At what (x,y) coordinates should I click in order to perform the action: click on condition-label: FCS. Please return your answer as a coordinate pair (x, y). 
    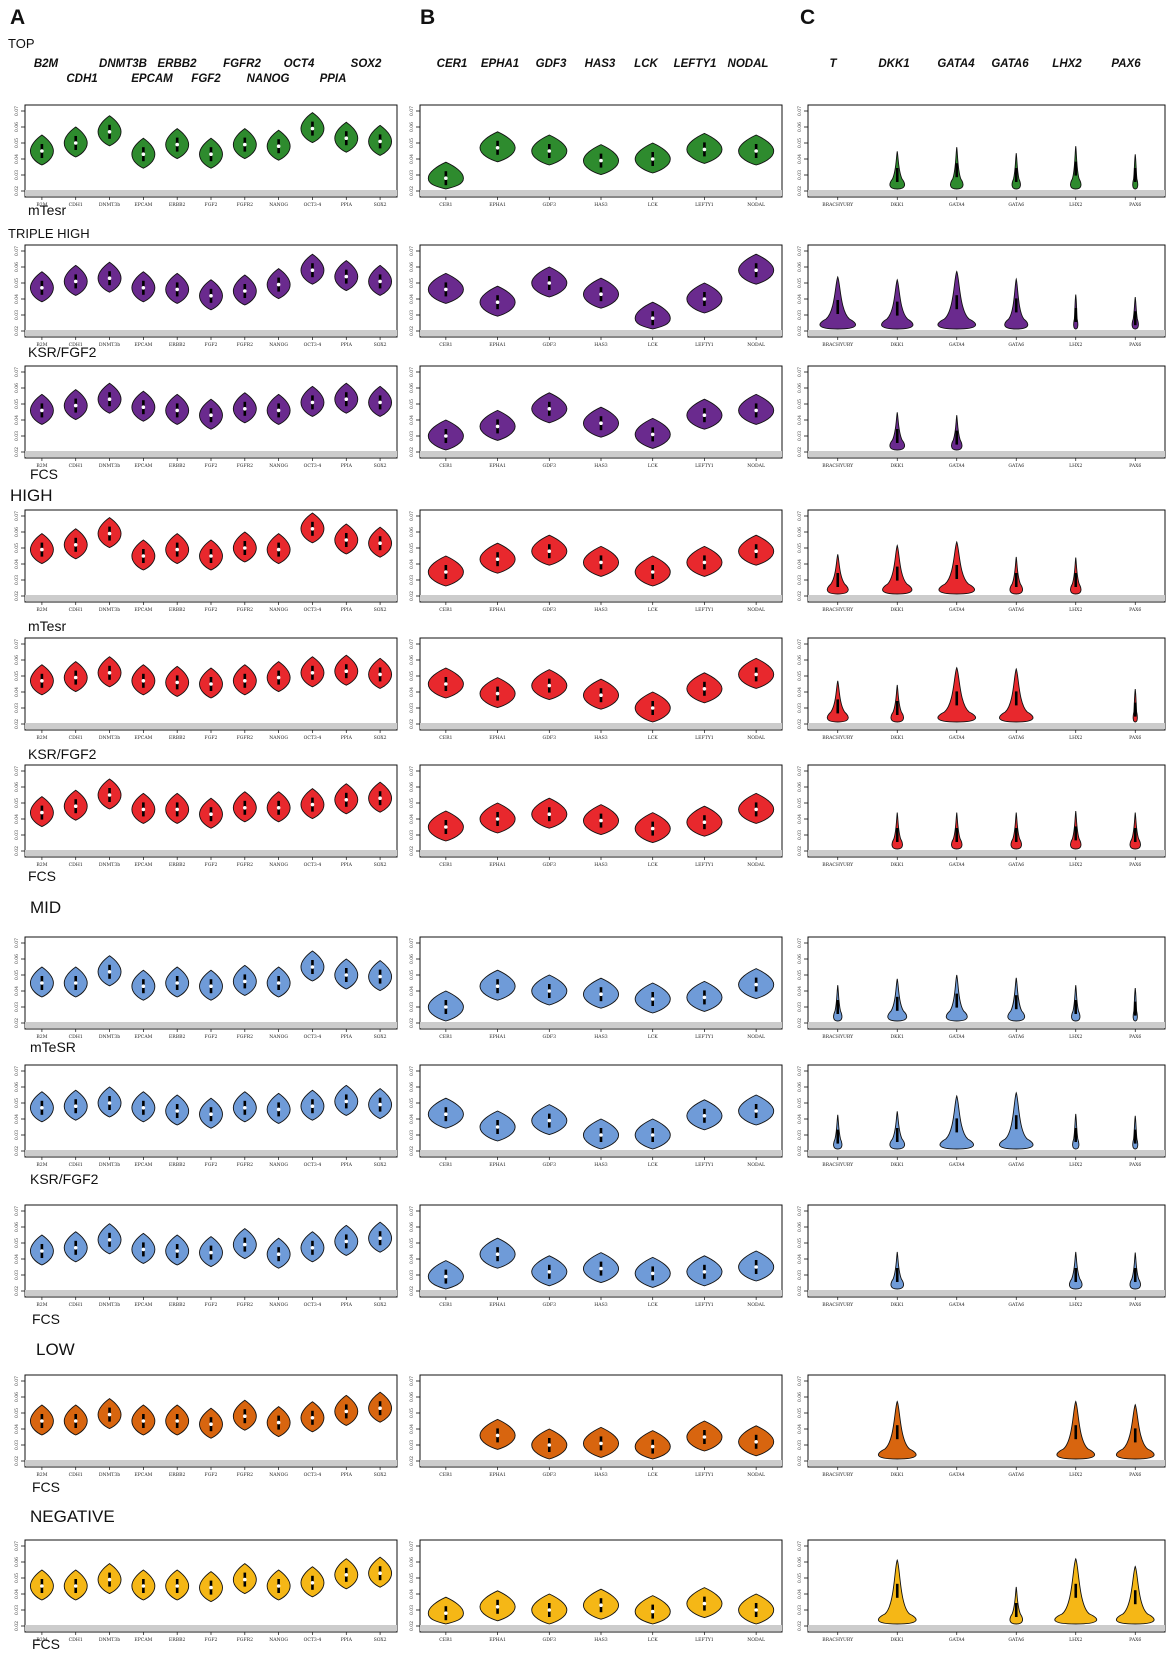
    Looking at the image, I should click on (46, 1487).